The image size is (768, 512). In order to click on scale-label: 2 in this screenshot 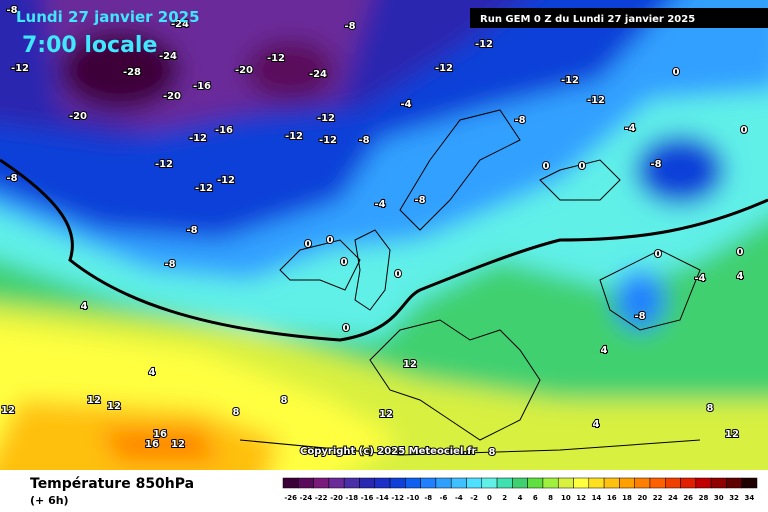, I will do `click(504, 498)`.